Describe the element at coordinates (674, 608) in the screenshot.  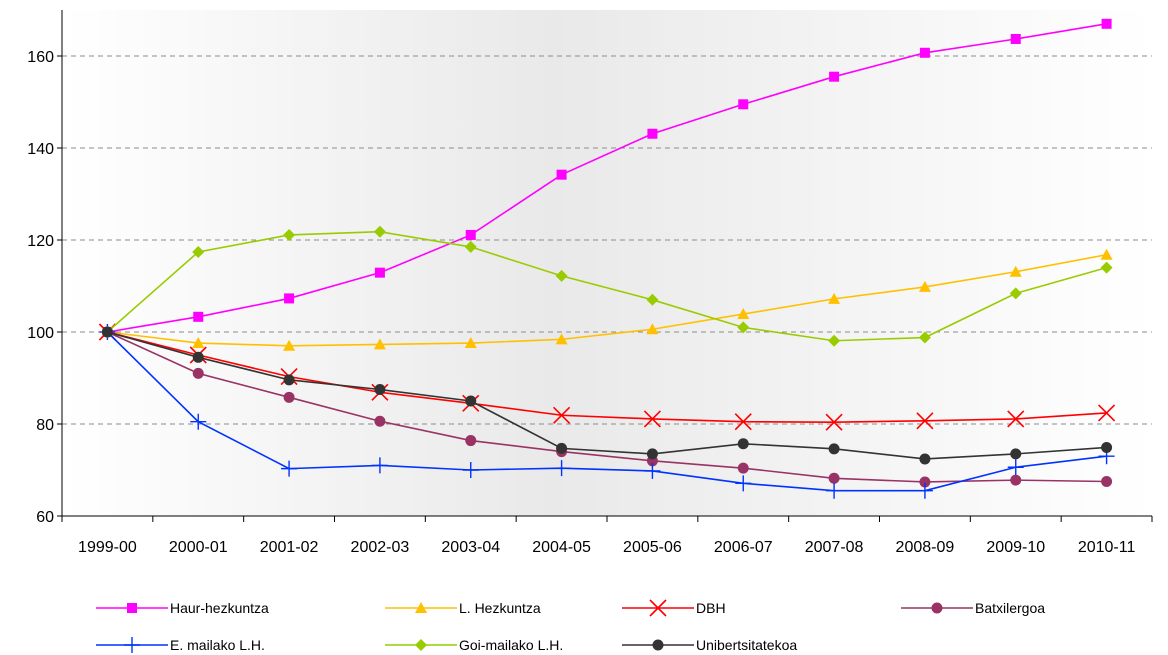
I see `legend-item: DBH` at that location.